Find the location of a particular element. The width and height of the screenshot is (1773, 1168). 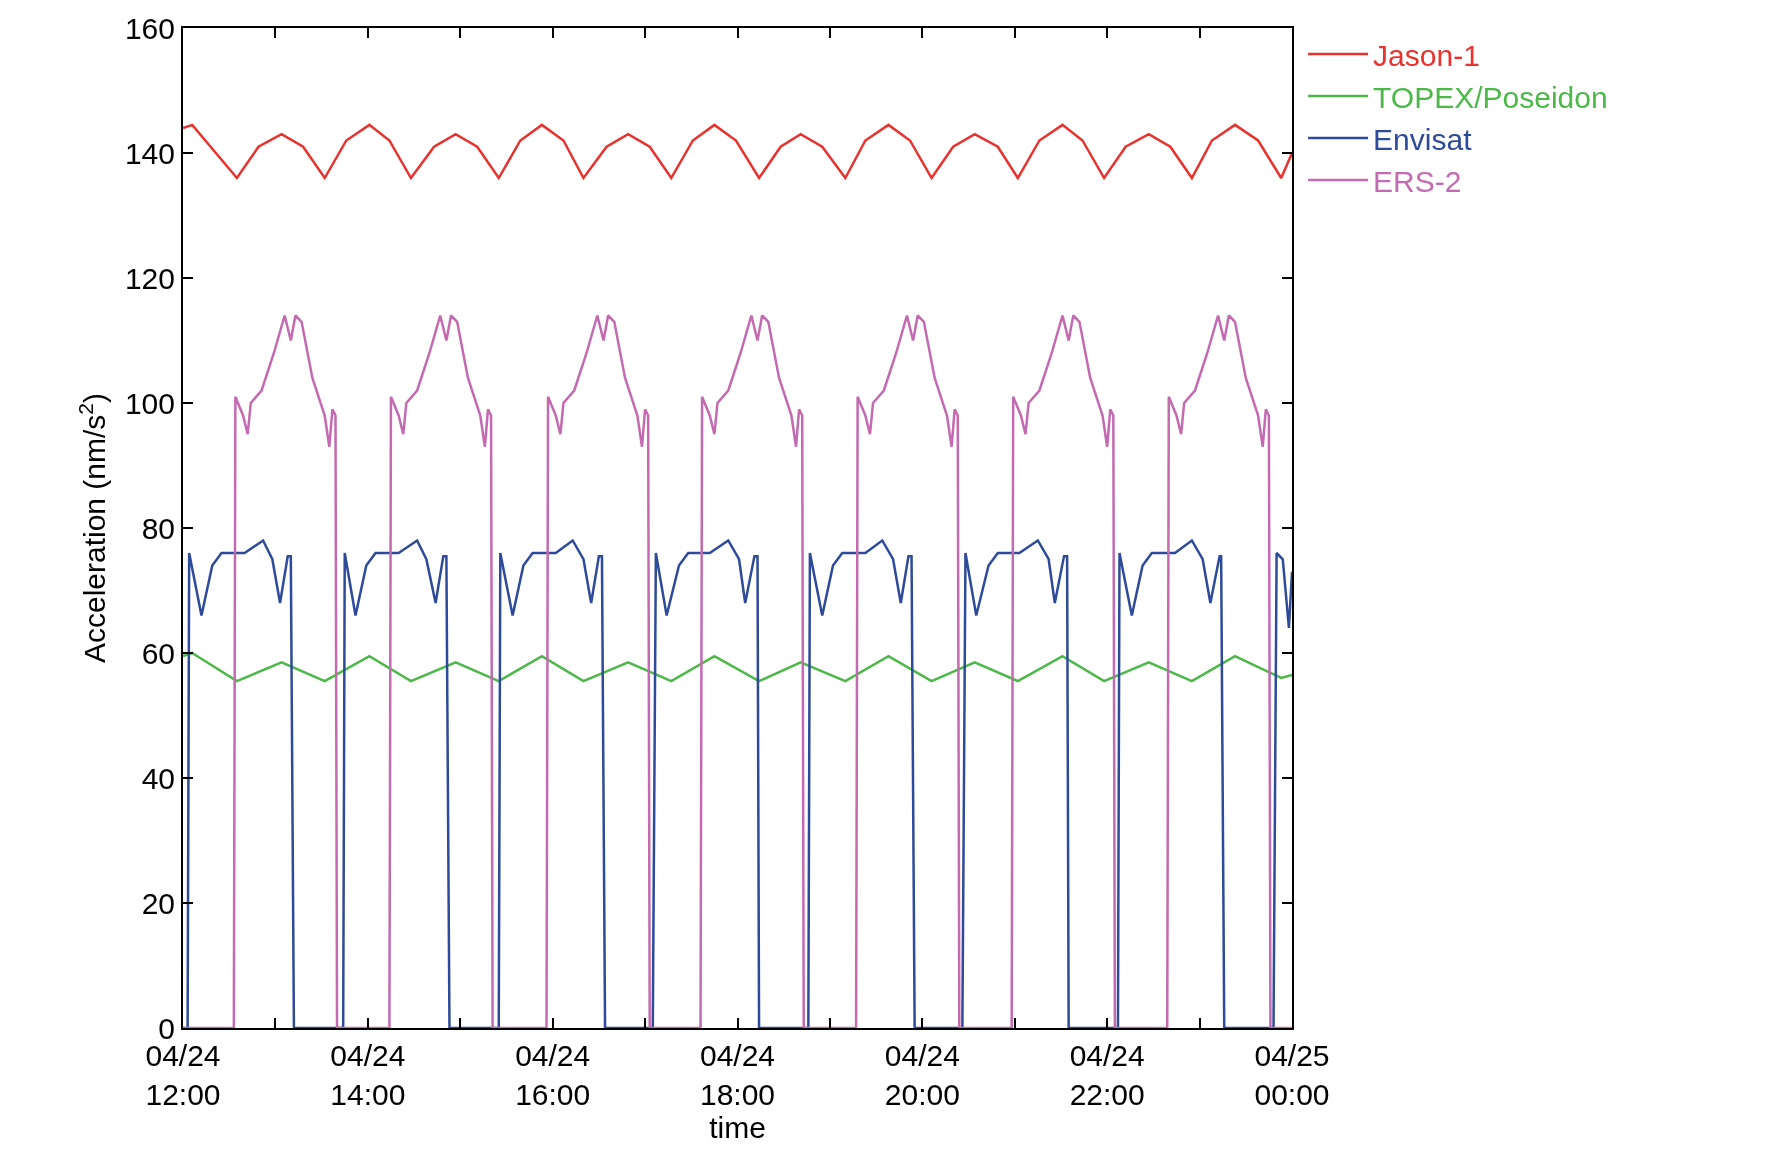

y-tick-label: 140 is located at coordinates (149, 153).